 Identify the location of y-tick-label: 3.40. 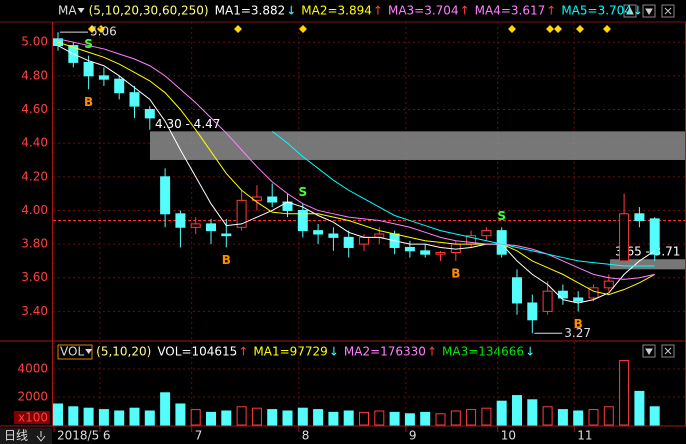
(34, 311).